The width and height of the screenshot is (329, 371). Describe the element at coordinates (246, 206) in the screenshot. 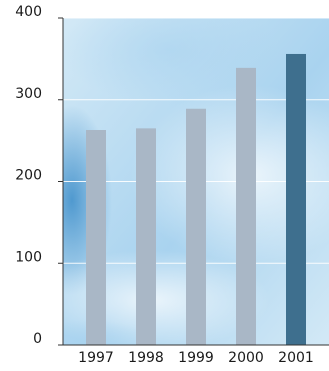

I see `bar-2000` at that location.